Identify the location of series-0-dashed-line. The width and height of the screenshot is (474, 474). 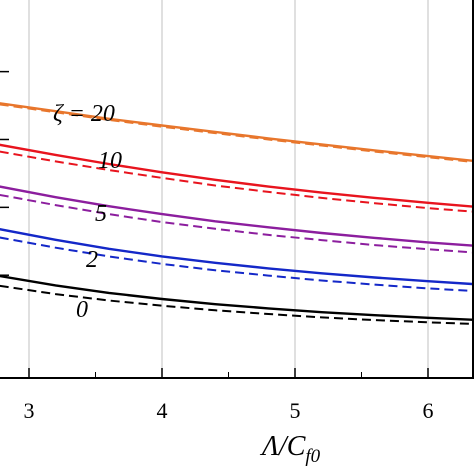
(237, 133).